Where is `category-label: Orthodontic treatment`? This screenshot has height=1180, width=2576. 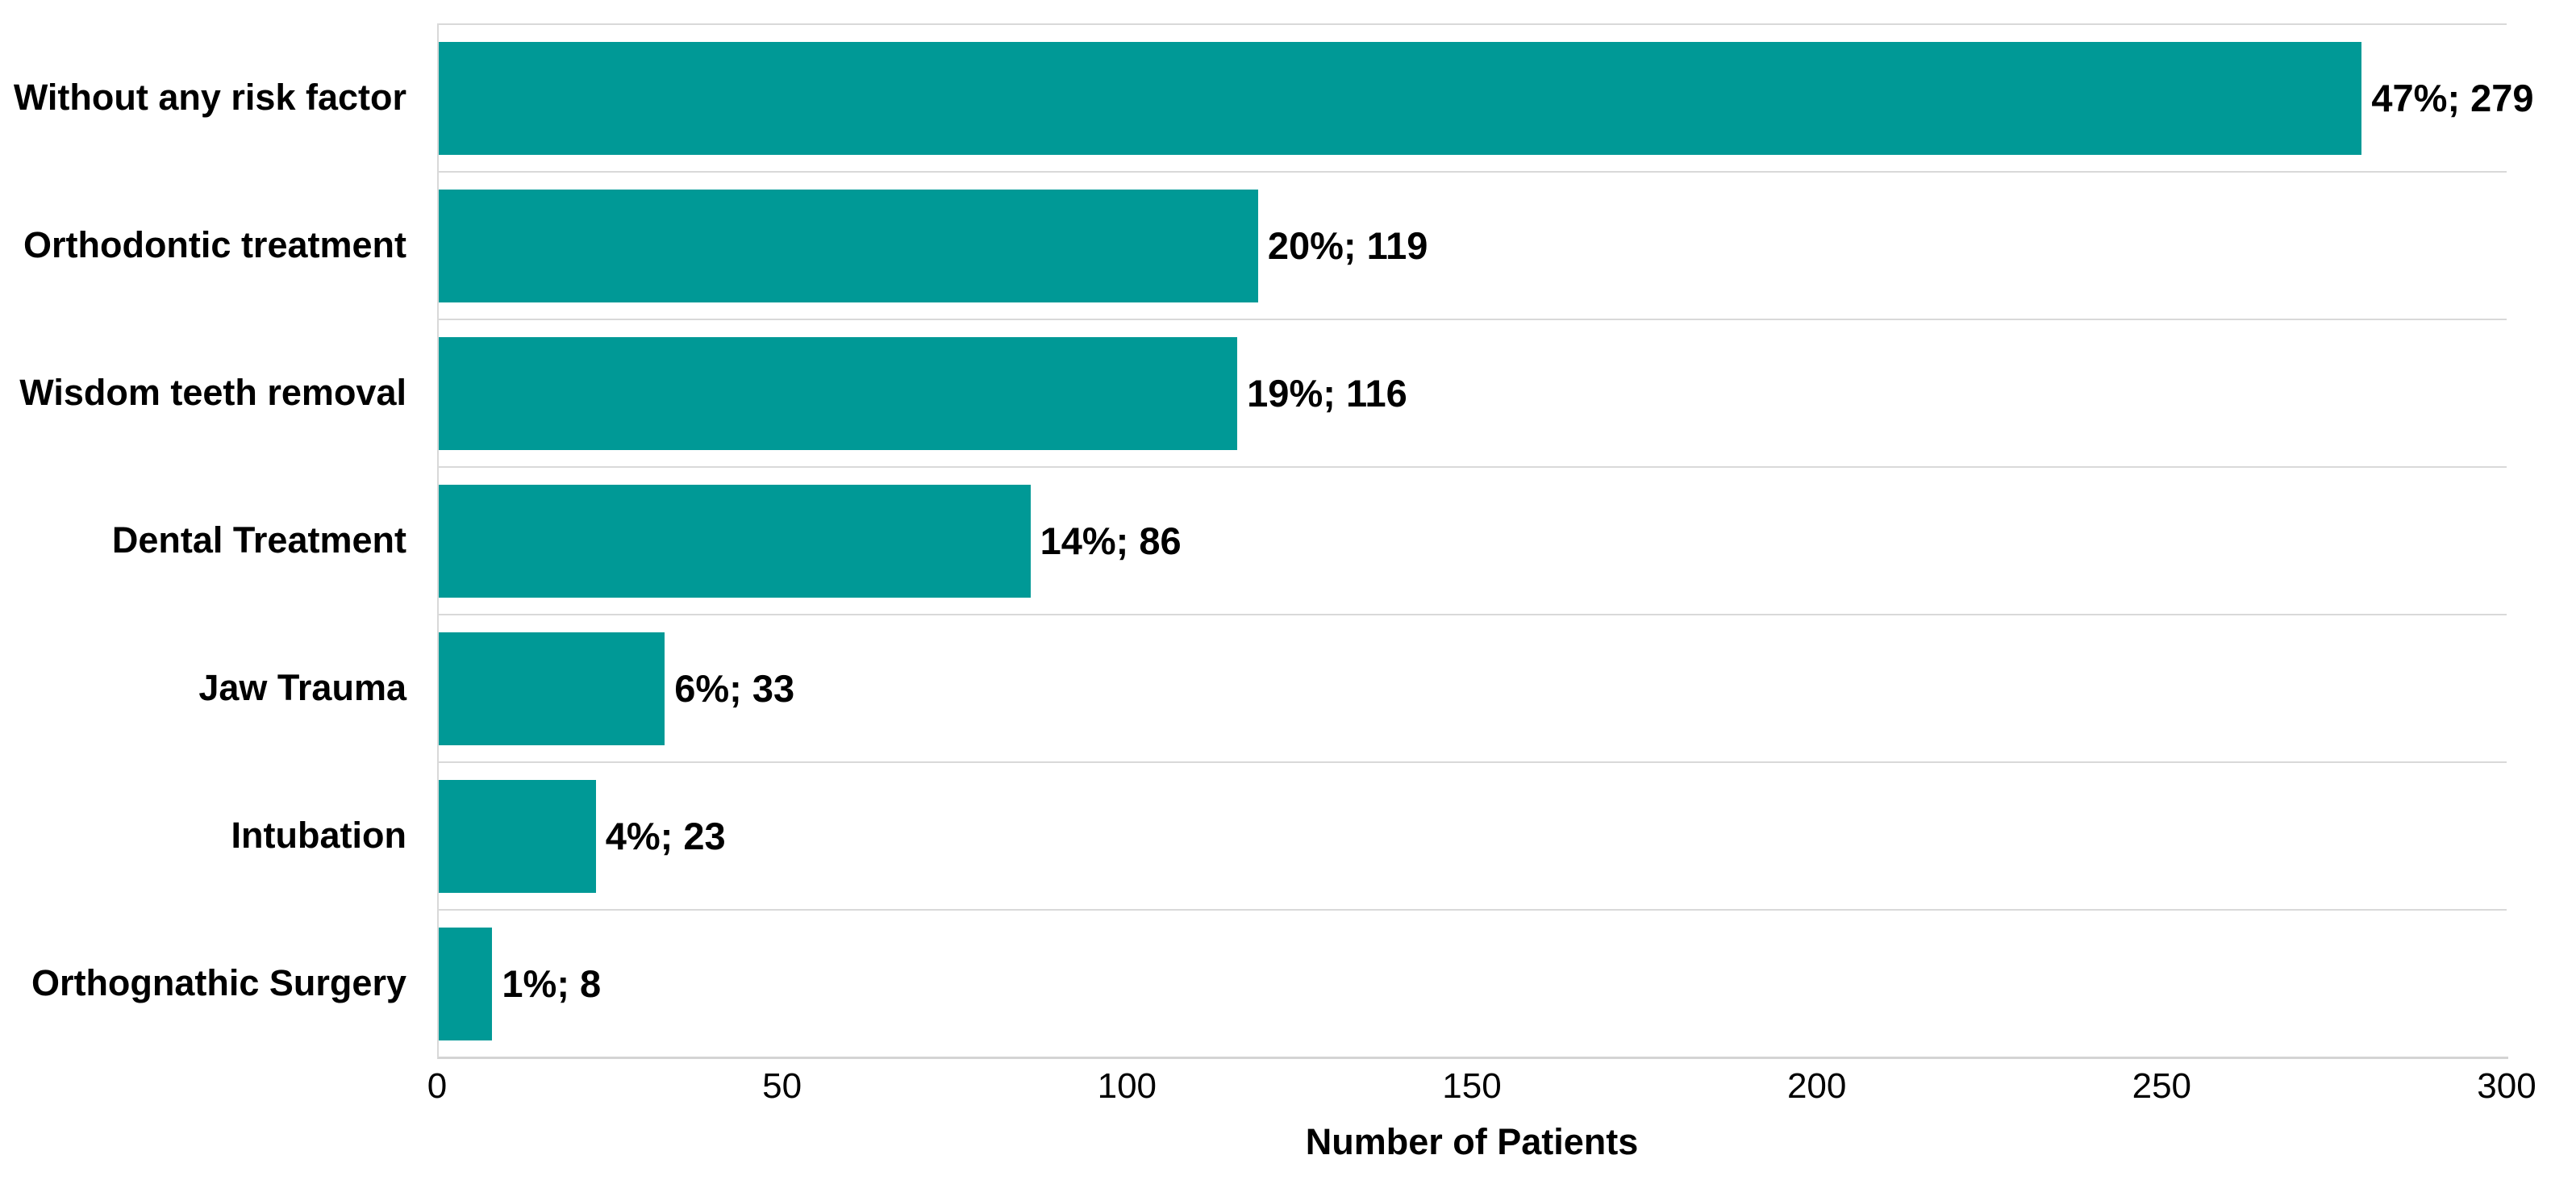 category-label: Orthodontic treatment is located at coordinates (214, 244).